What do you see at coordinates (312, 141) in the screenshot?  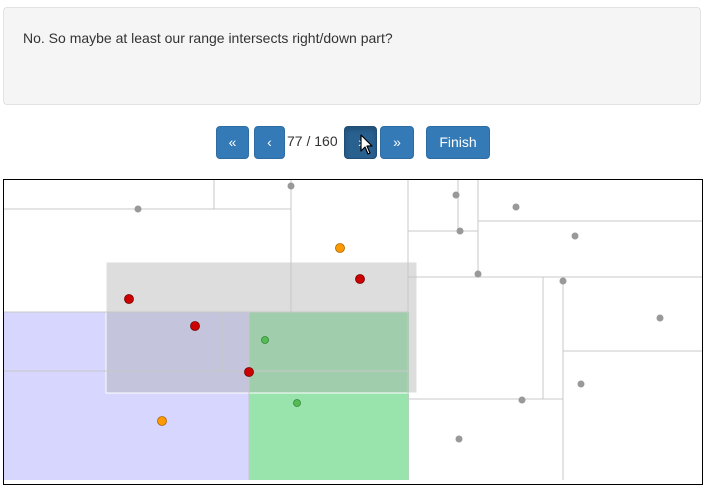 I see `step-counter: 77 / 160` at bounding box center [312, 141].